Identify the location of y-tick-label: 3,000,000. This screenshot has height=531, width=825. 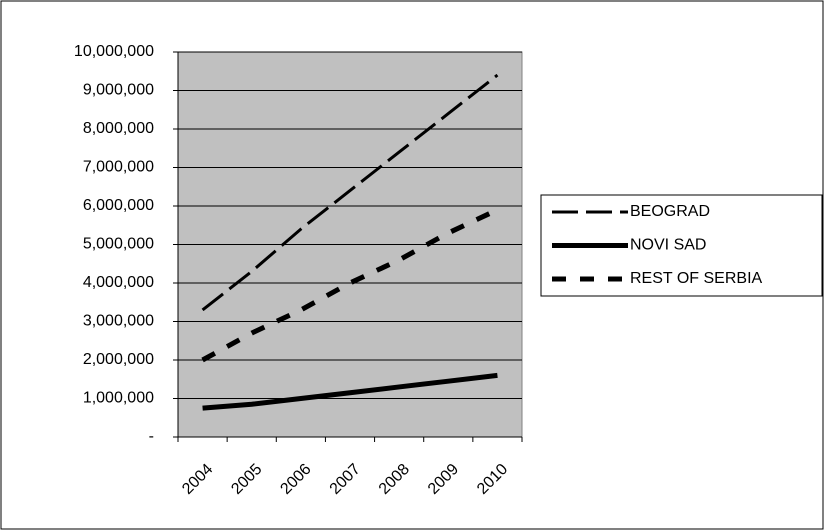
(118, 321).